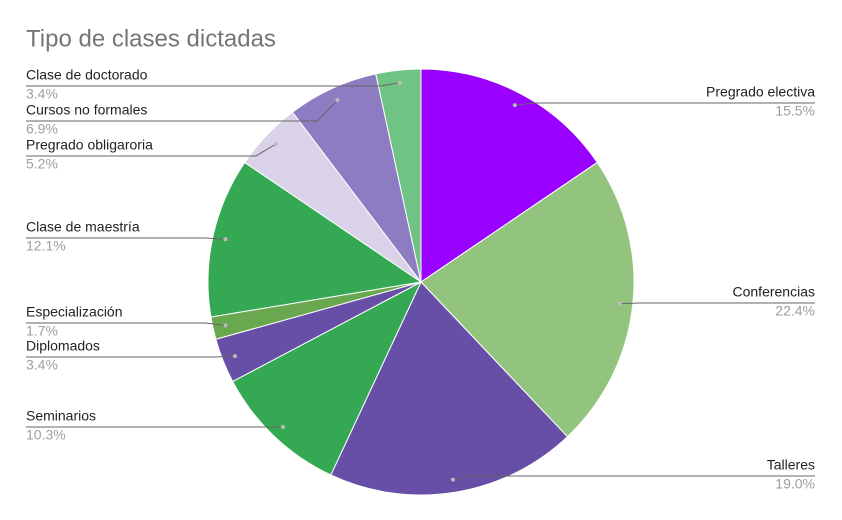  Describe the element at coordinates (46, 435) in the screenshot. I see `slice-value-label: 10.3%` at that location.